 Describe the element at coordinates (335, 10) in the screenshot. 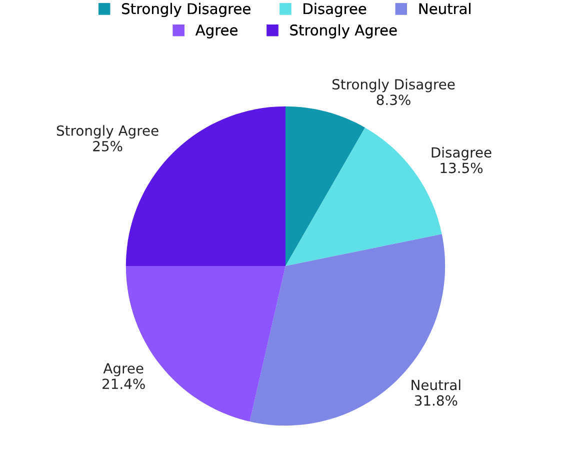

I see `legend-label: Disagree` at that location.